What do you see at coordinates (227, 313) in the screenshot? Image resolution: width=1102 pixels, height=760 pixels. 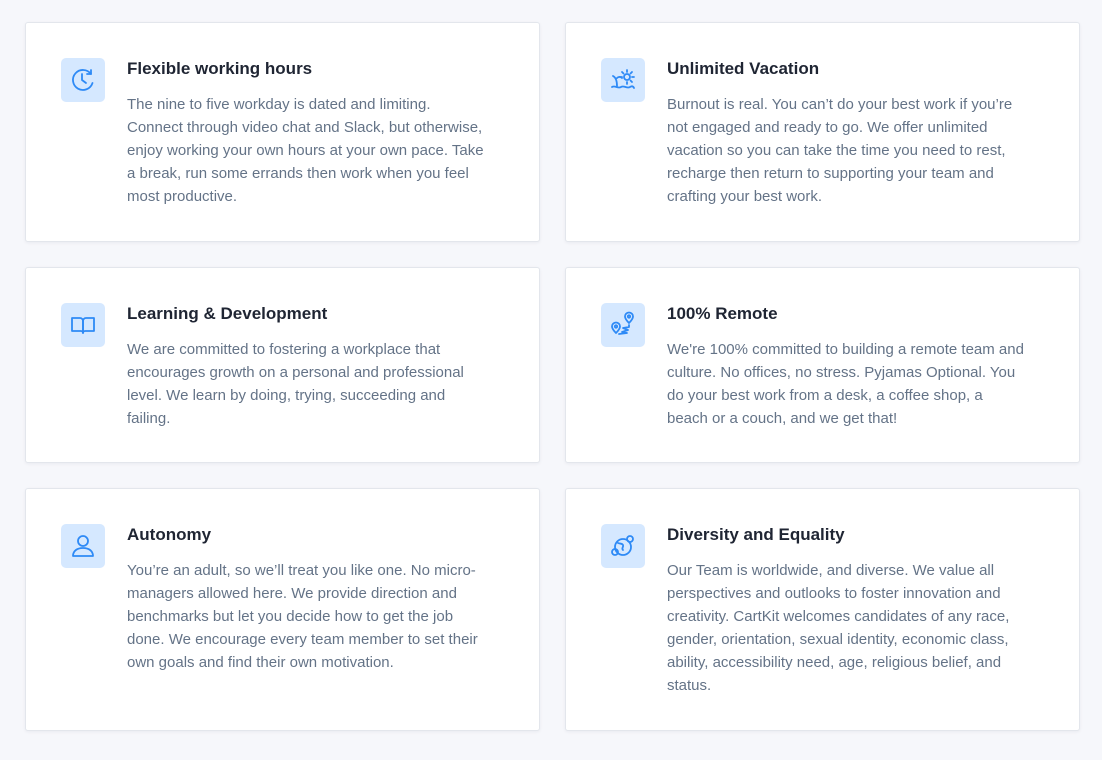 I see `card-title: Learning & Development` at bounding box center [227, 313].